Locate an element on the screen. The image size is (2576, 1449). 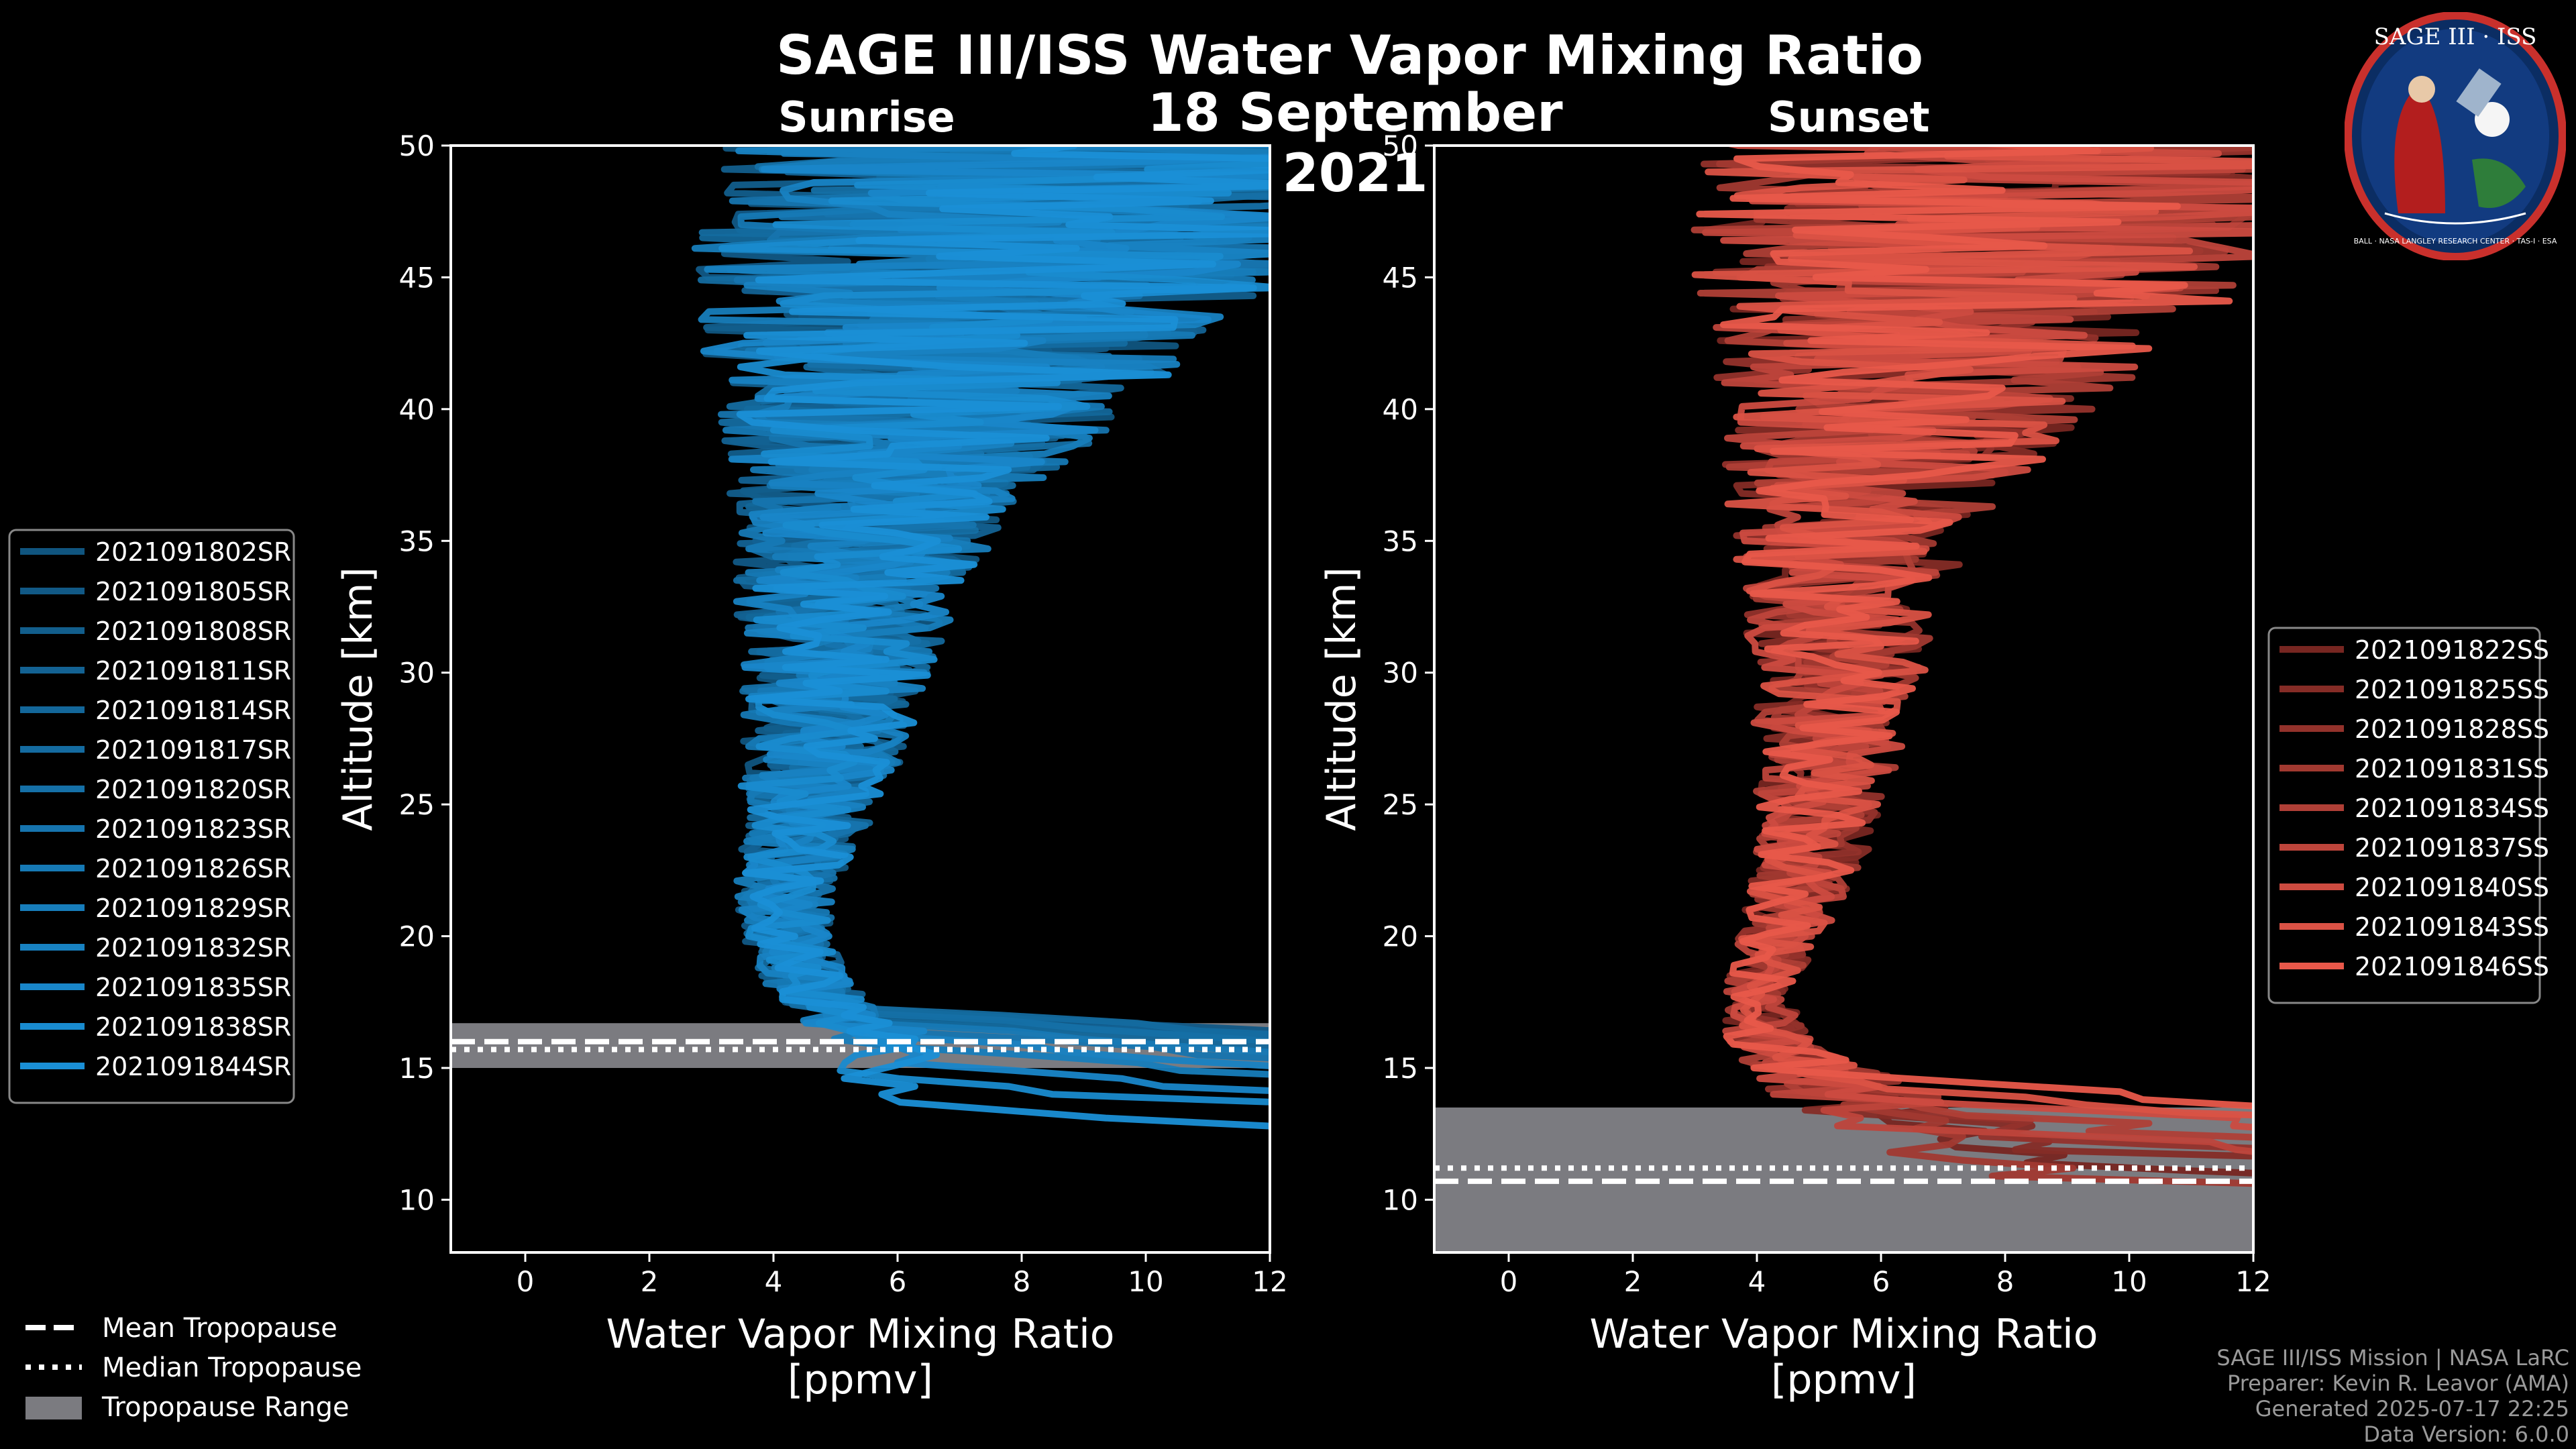
legend-entry: 2021091808SR is located at coordinates (193, 631).